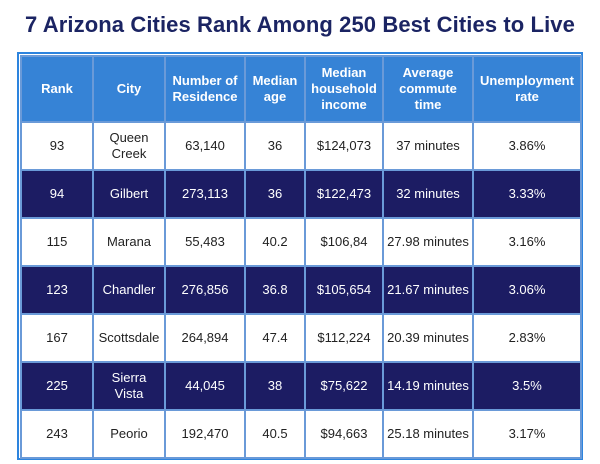 The image size is (600, 464). I want to click on cell-city: Queen Creek, so click(129, 146).